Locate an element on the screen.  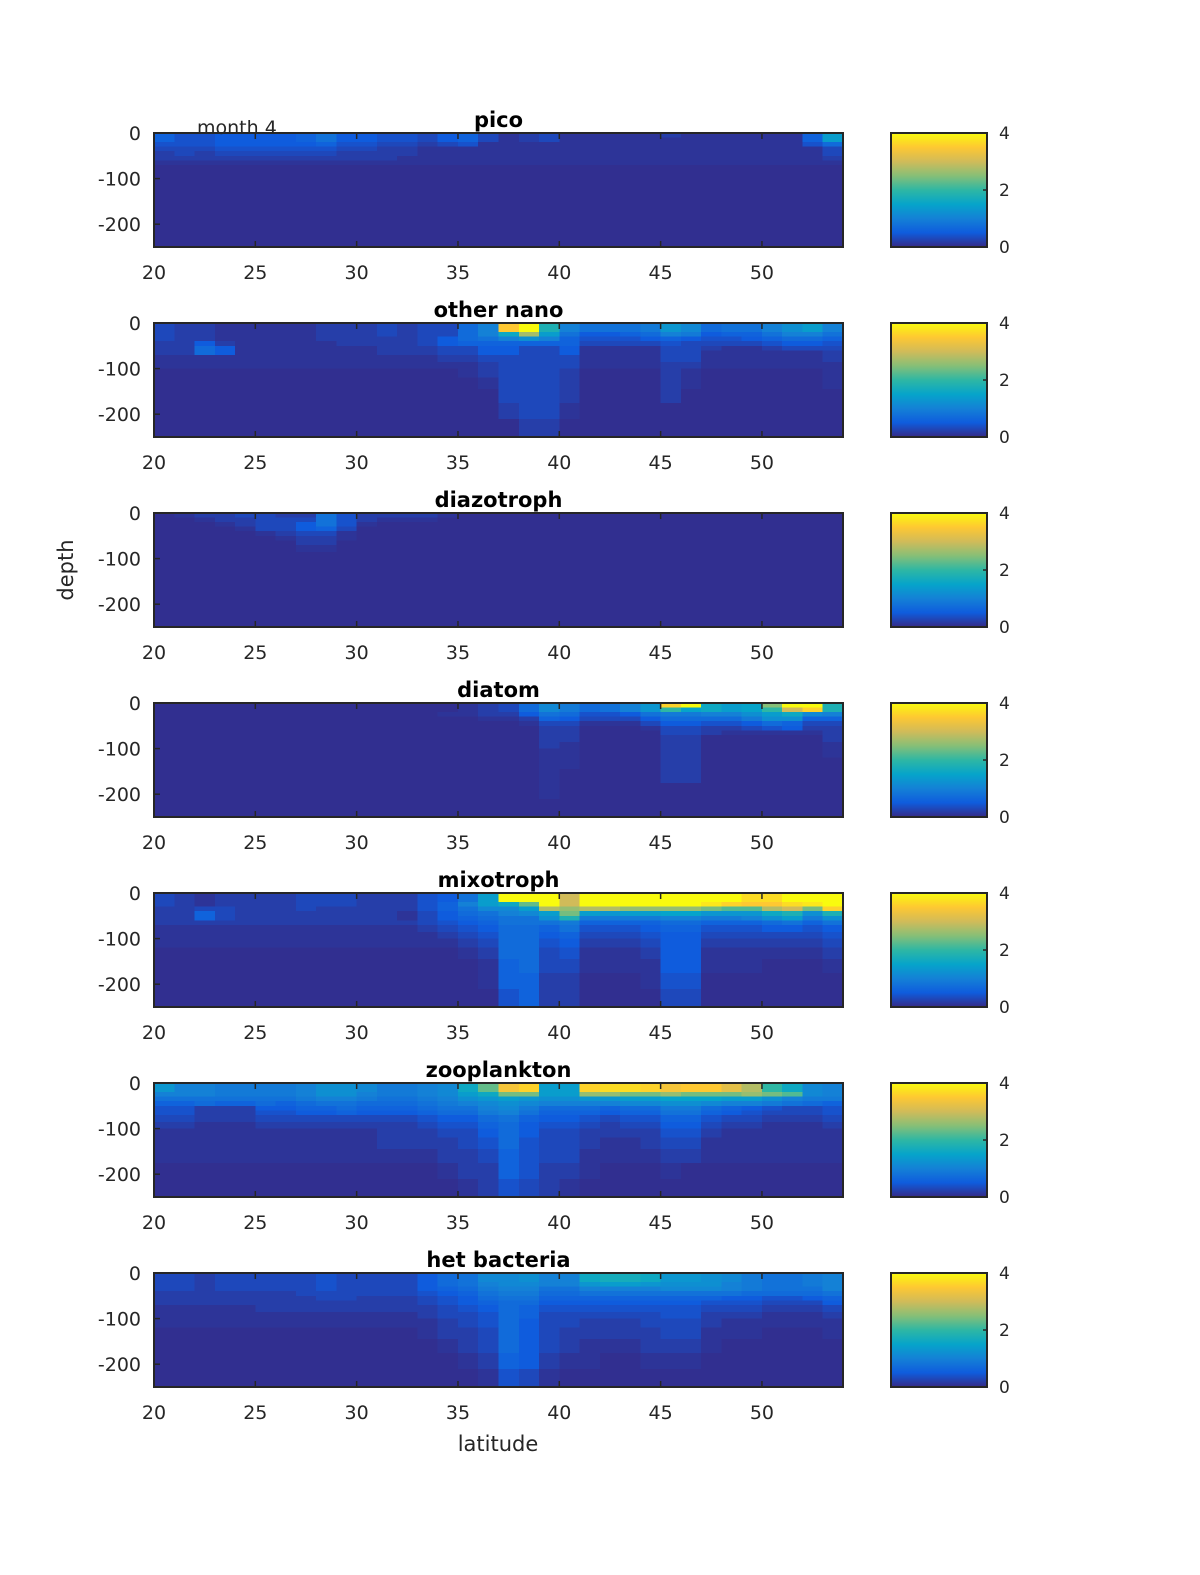
y-tick-label: 0 is located at coordinates (135, 134).